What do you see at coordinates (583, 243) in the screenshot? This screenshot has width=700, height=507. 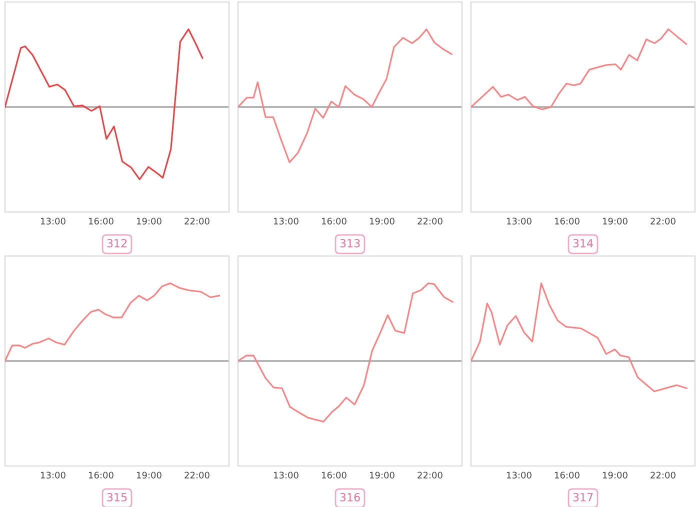 I see `x-axis-title: 314` at bounding box center [583, 243].